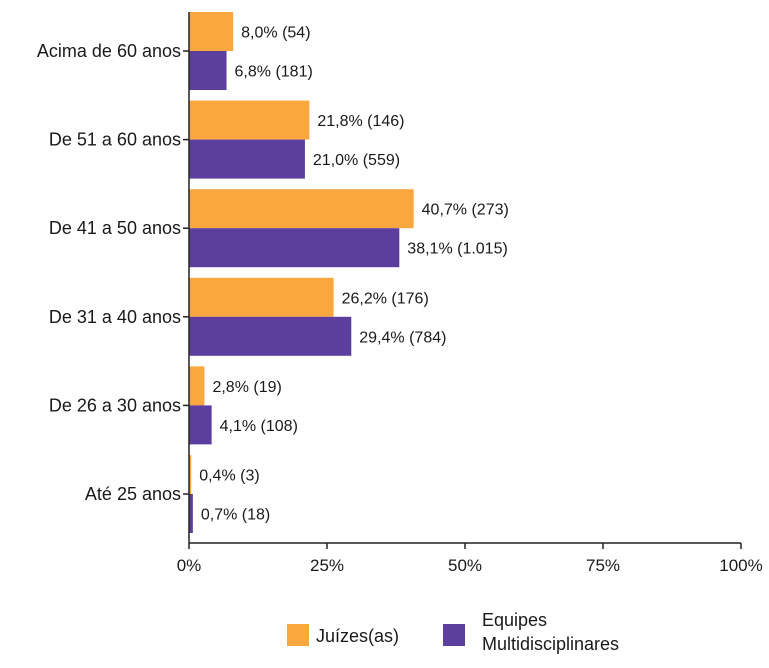 The width and height of the screenshot is (769, 668). I want to click on legend: Juízes(as) Equipes Multidisciplinares, so click(453, 632).